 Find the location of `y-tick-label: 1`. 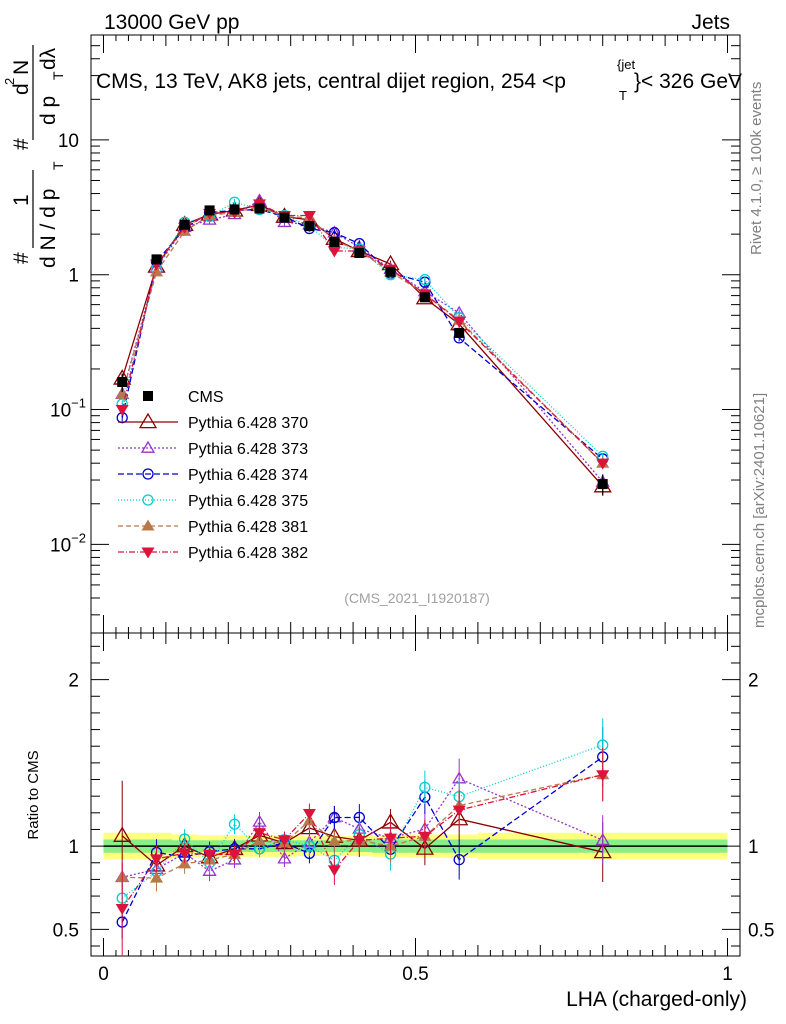

y-tick-label: 1 is located at coordinates (73, 276).